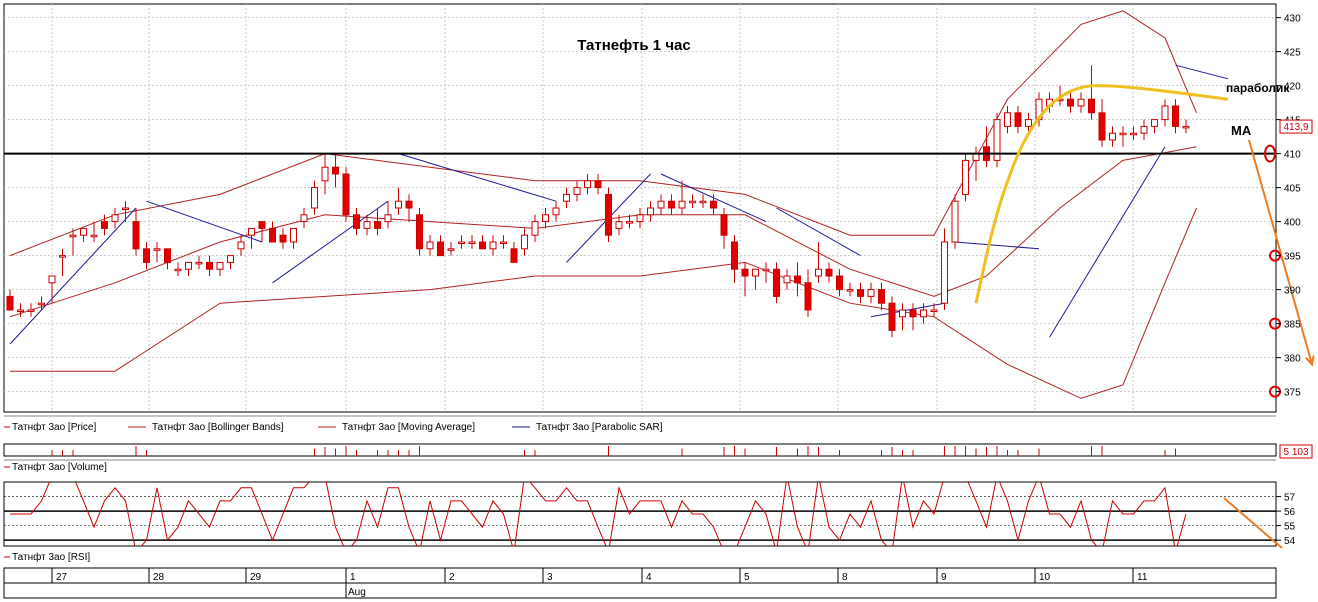  I want to click on rsi-axis-label: 55, so click(1290, 527).